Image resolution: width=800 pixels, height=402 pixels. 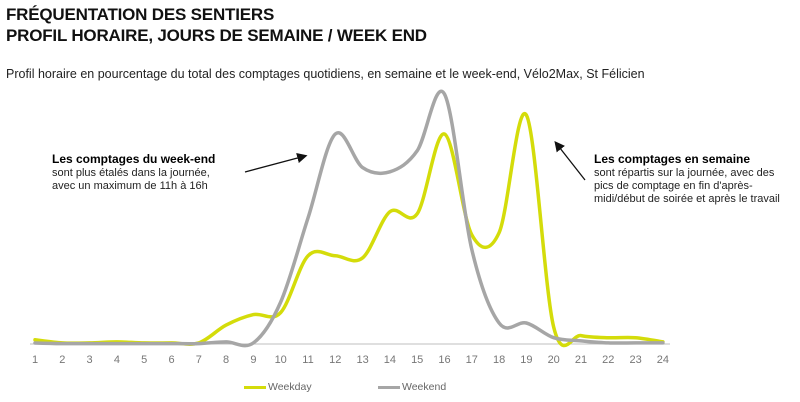 I want to click on x-tick-label: 8, so click(x=226, y=360).